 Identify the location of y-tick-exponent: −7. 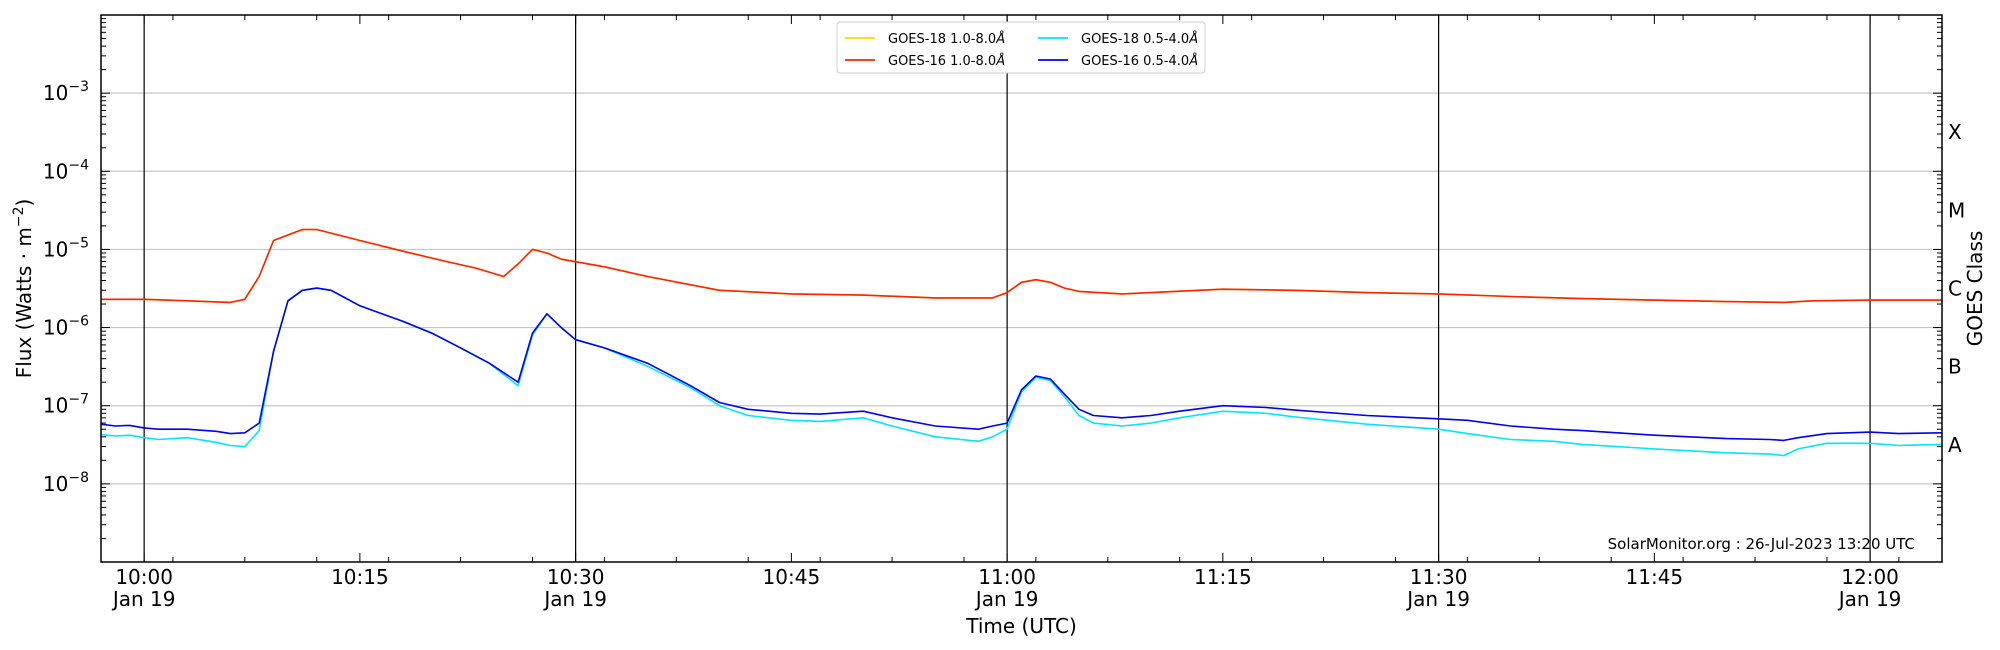
(78, 400).